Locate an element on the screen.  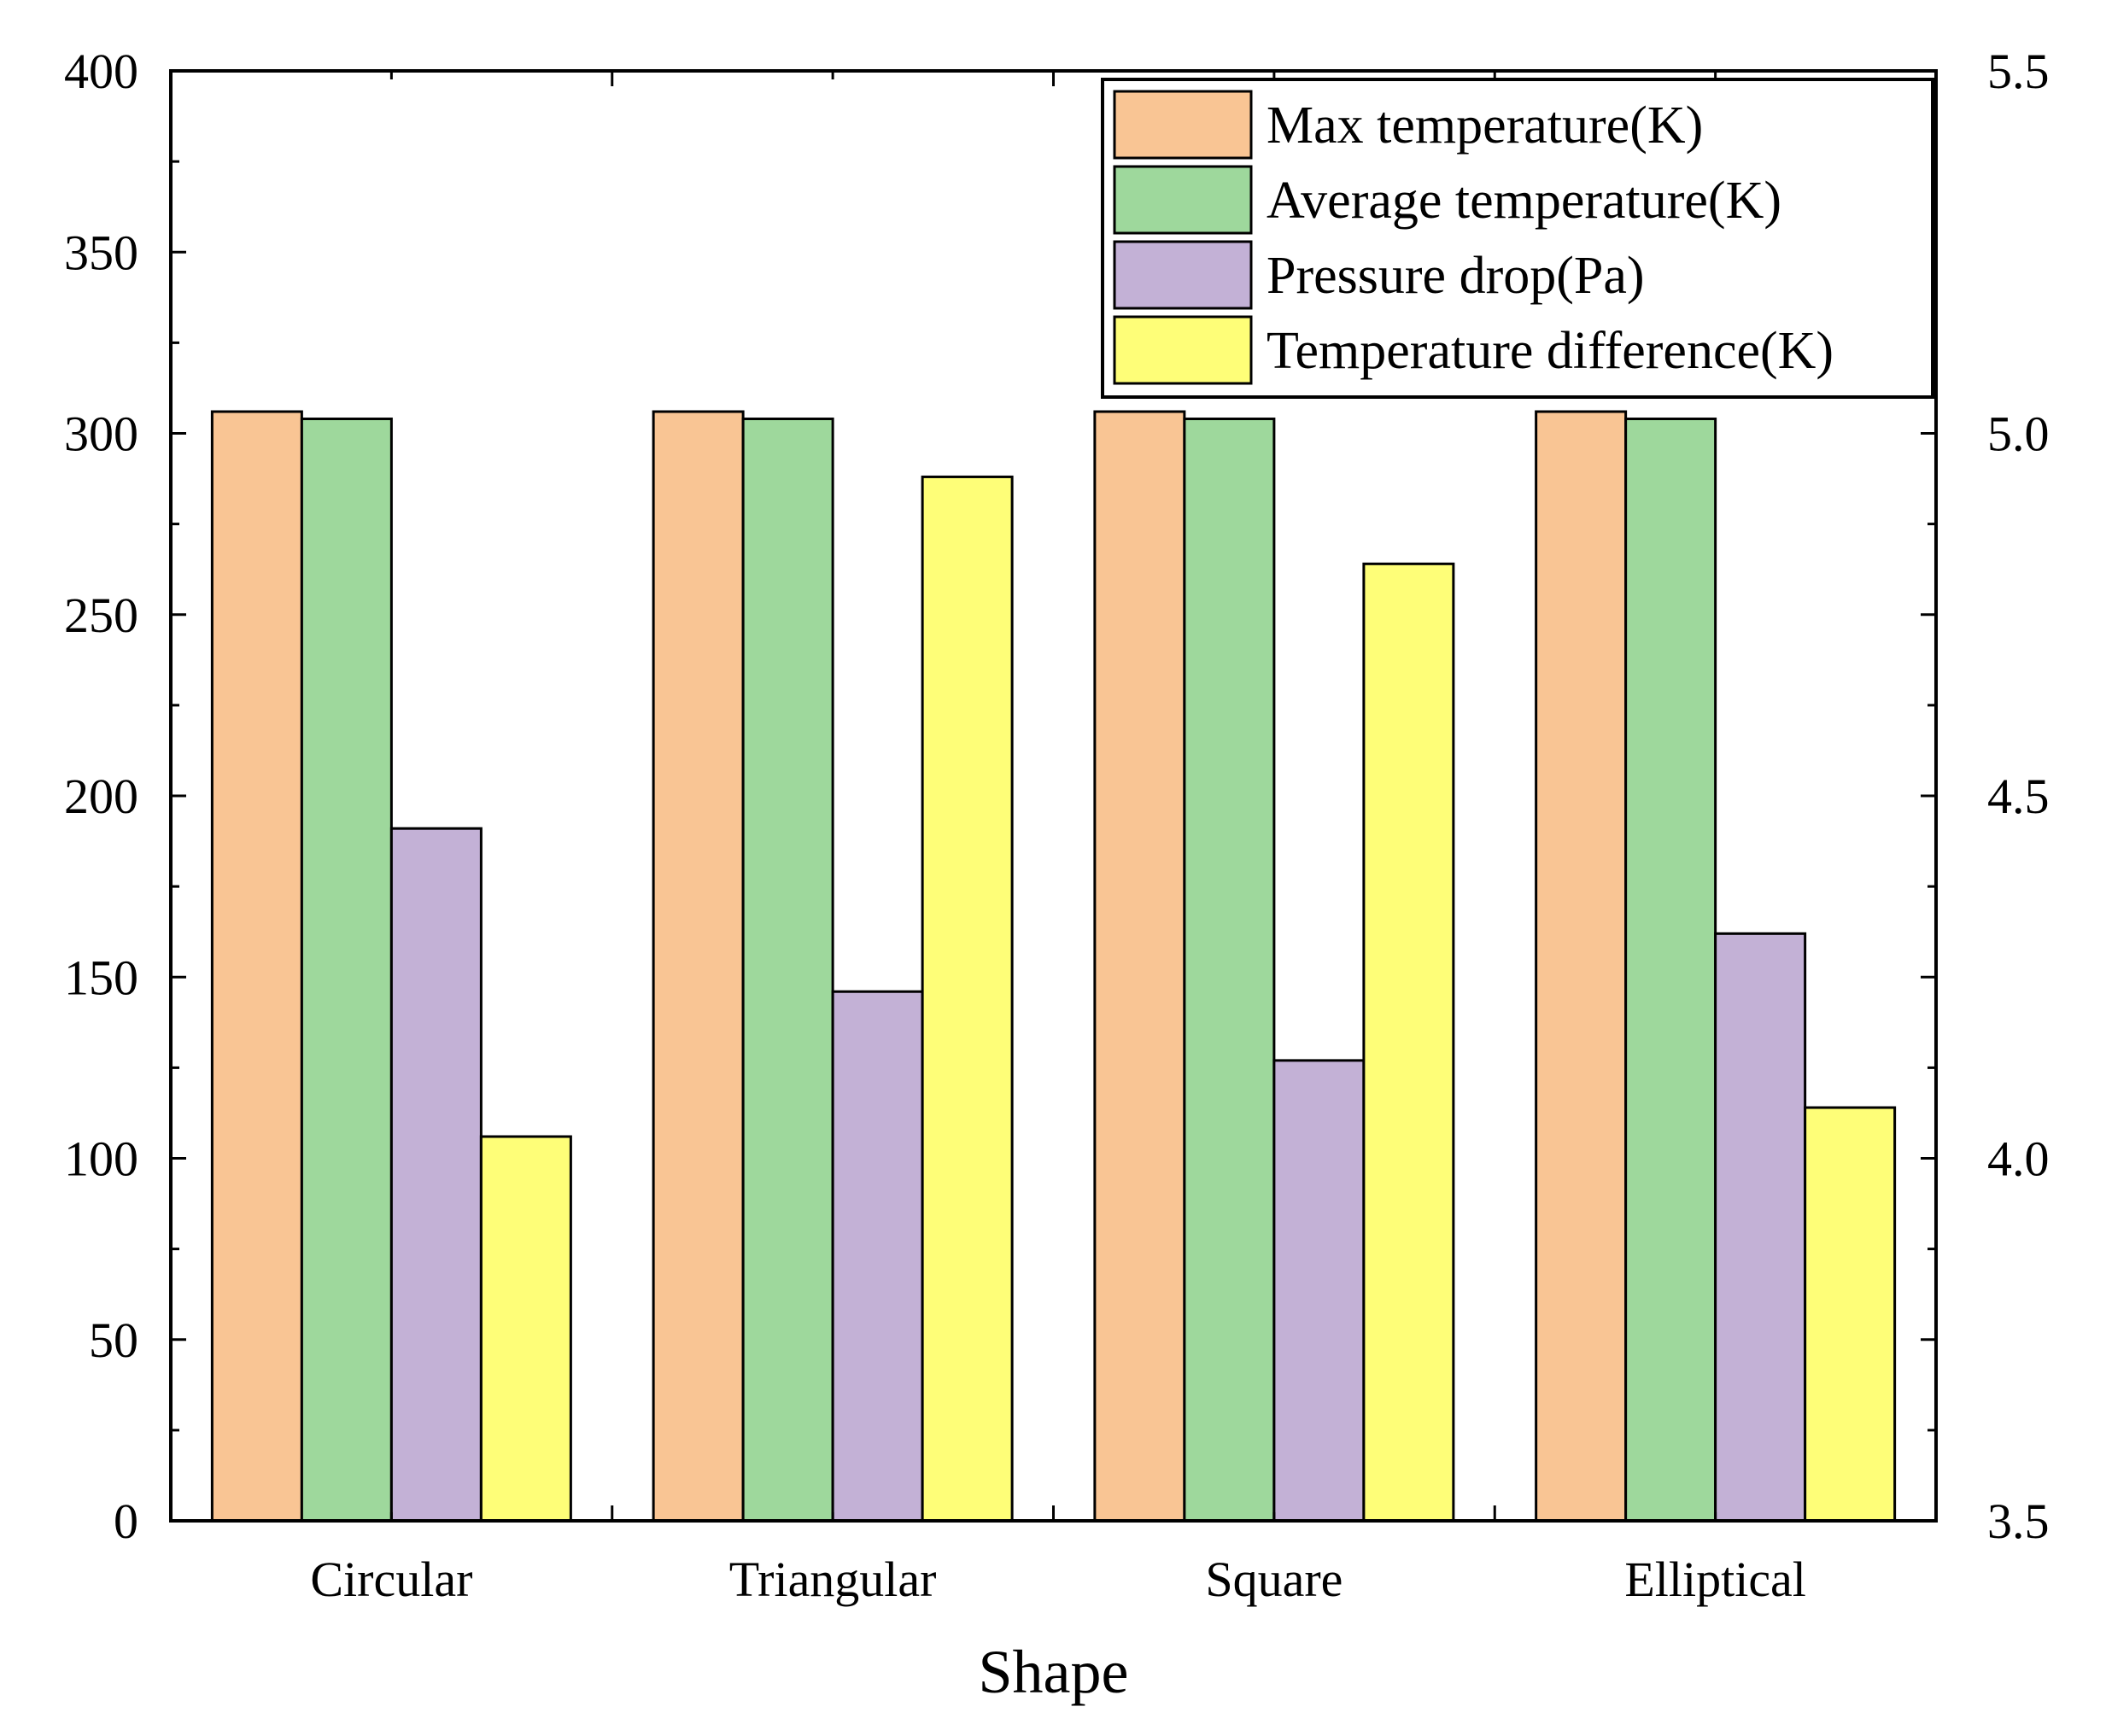
legend-label: Average temperature(K) is located at coordinates (1524, 201).